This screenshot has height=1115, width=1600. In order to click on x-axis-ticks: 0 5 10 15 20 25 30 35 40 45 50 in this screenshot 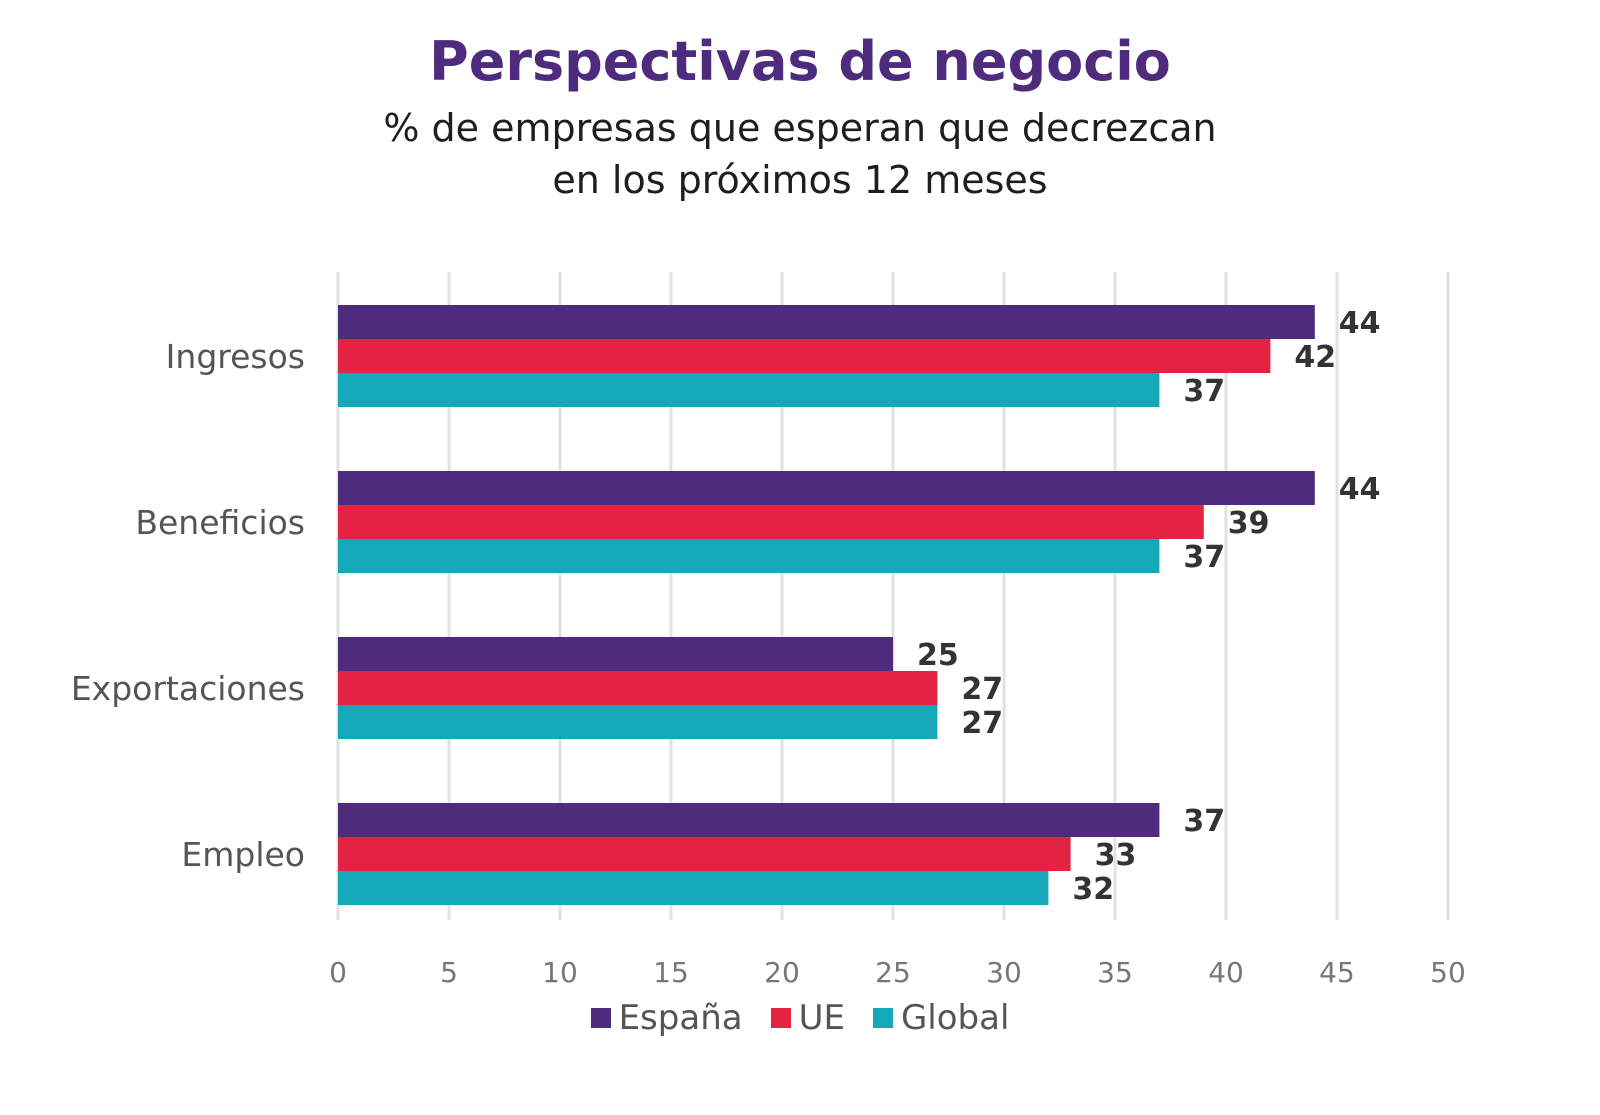, I will do `click(897, 972)`.